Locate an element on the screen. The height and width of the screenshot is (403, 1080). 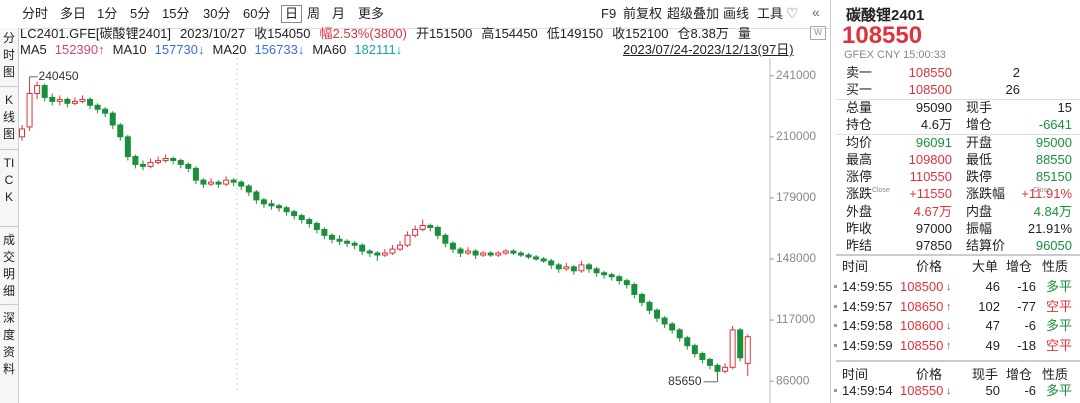
quote-name: 碳酸锂2401 is located at coordinates (885, 15).